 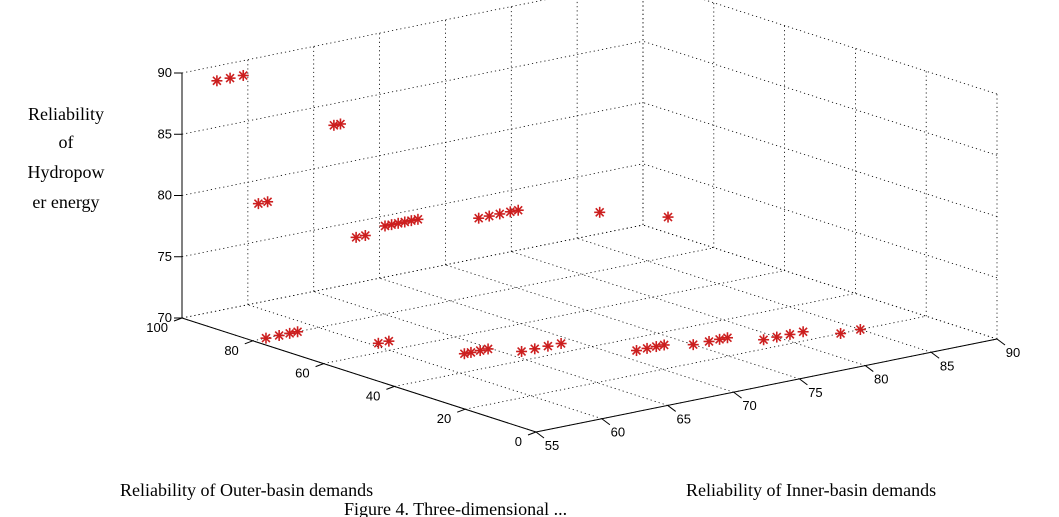 What do you see at coordinates (246, 490) in the screenshot?
I see `y-axis-label: Reliability of Outer-basin demands` at bounding box center [246, 490].